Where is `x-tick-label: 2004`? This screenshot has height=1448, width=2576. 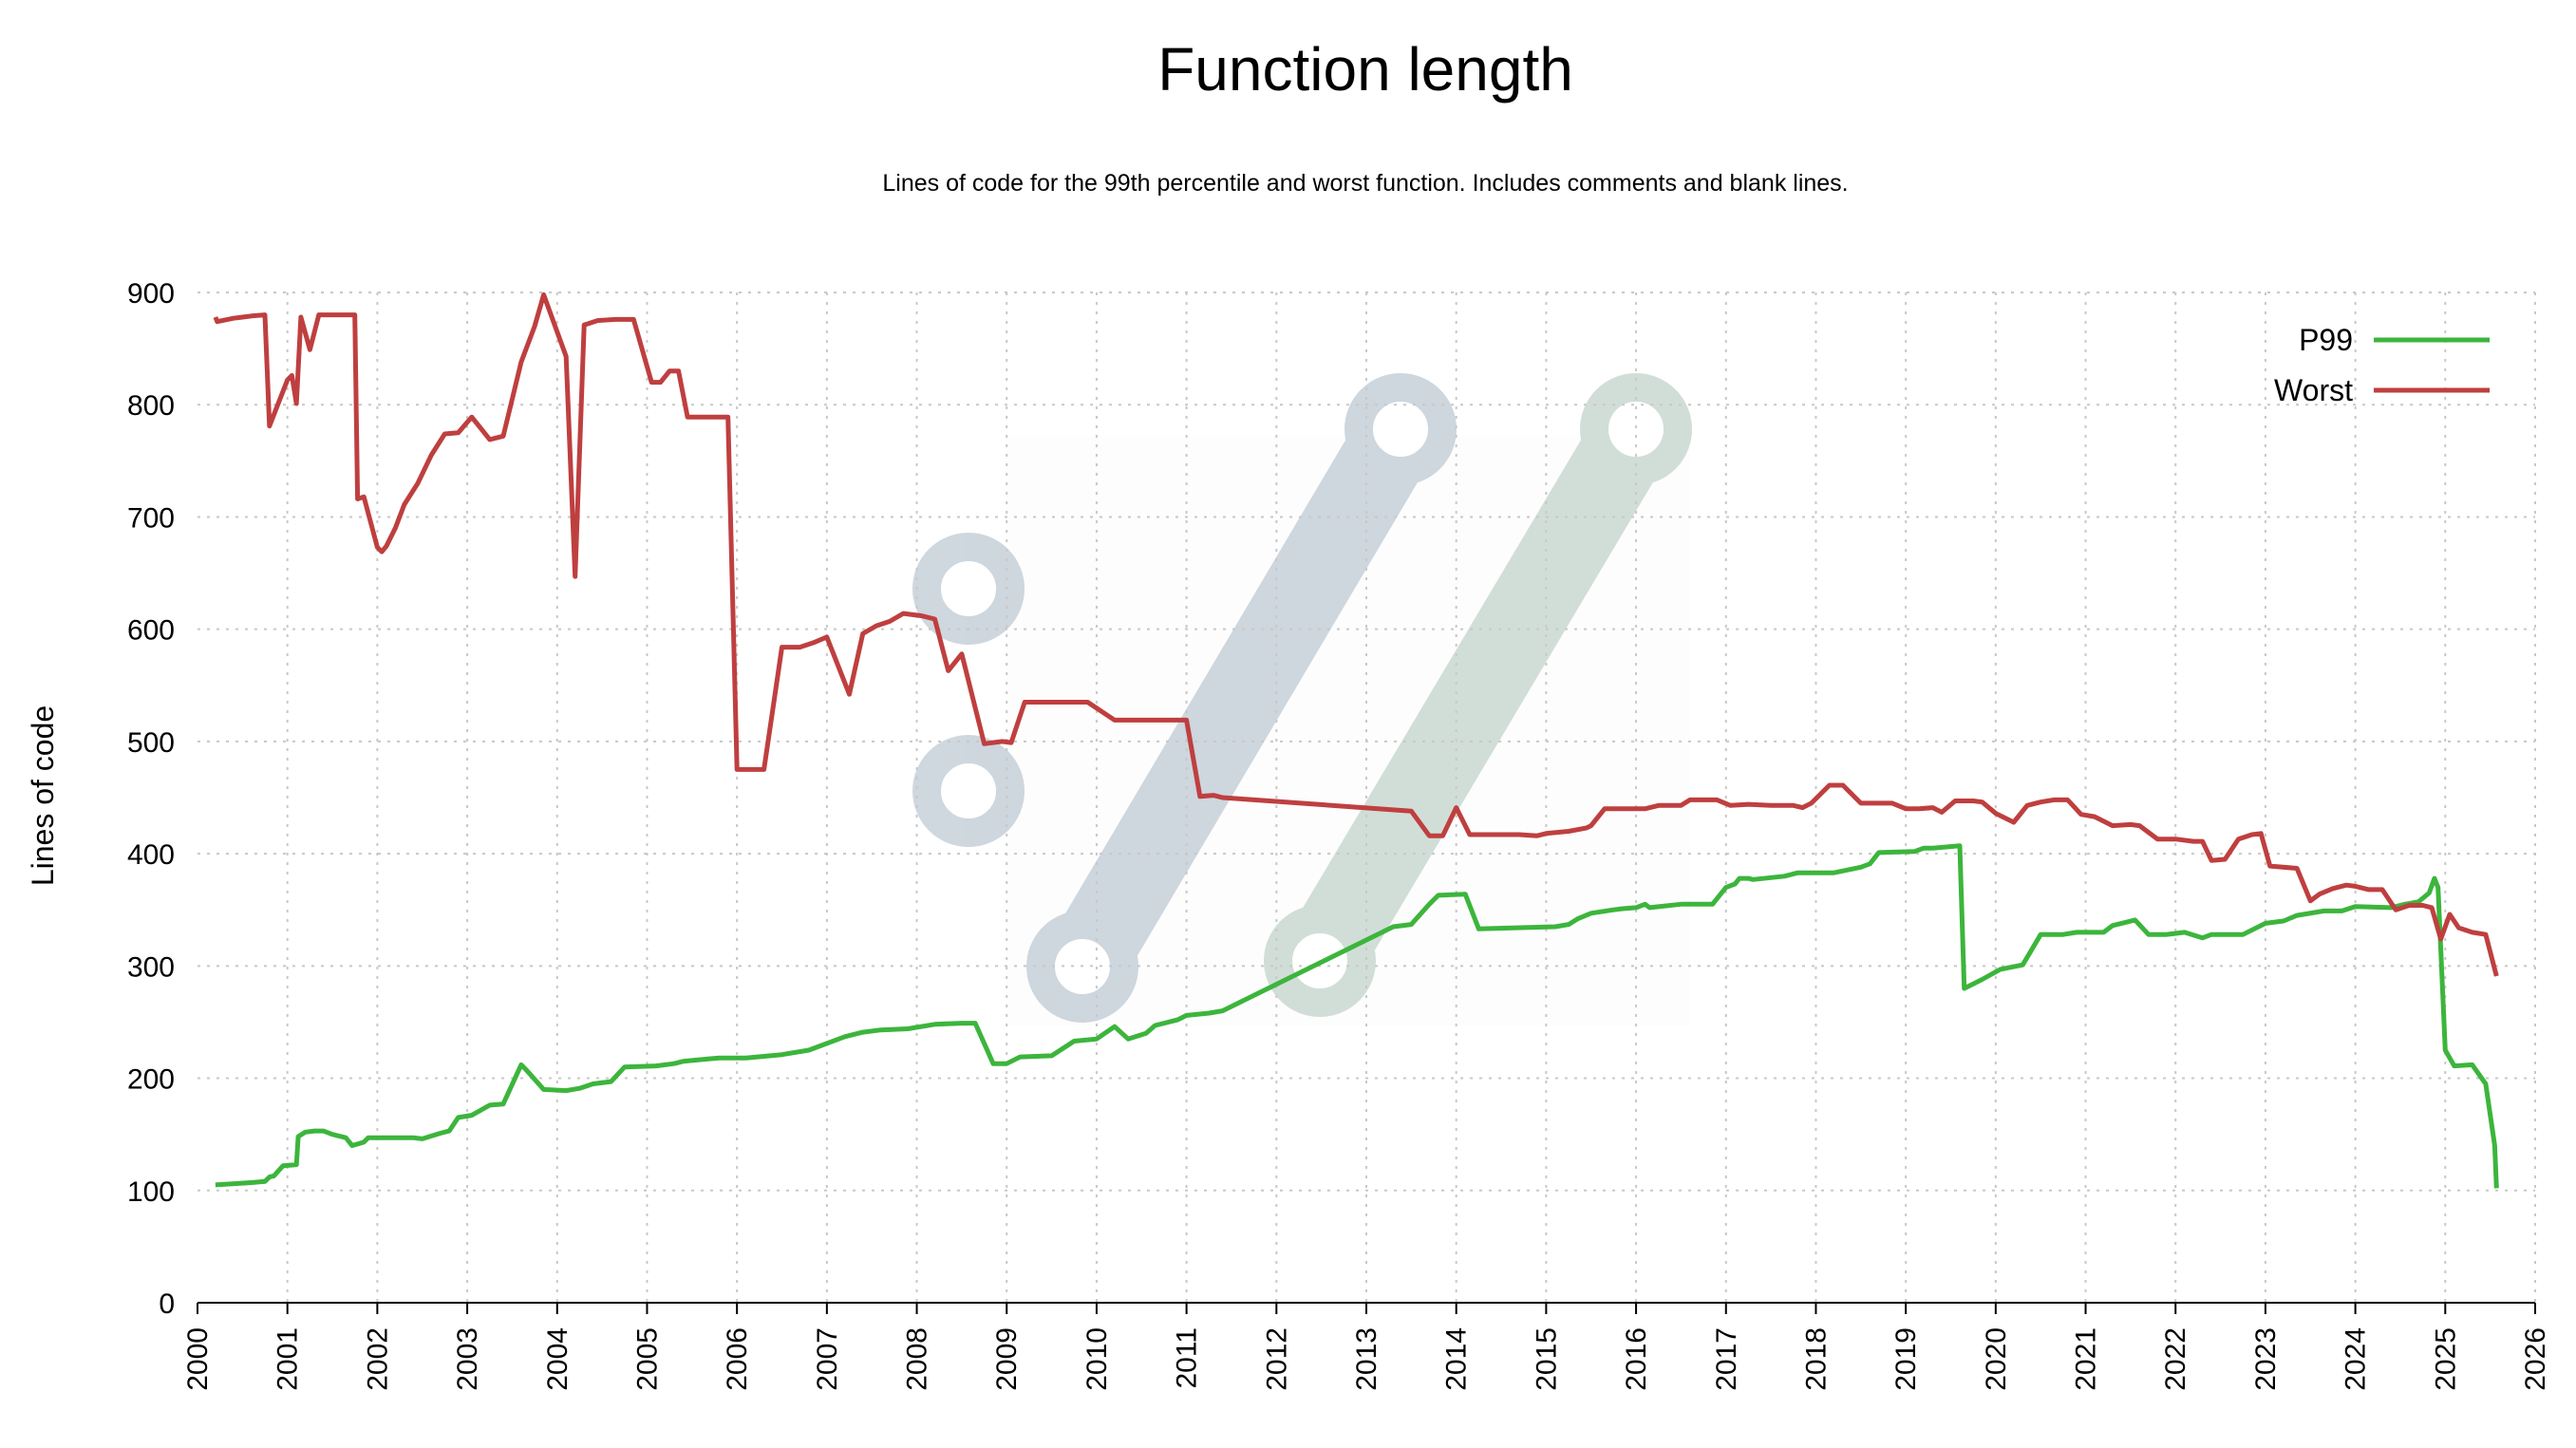 x-tick-label: 2004 is located at coordinates (557, 1359).